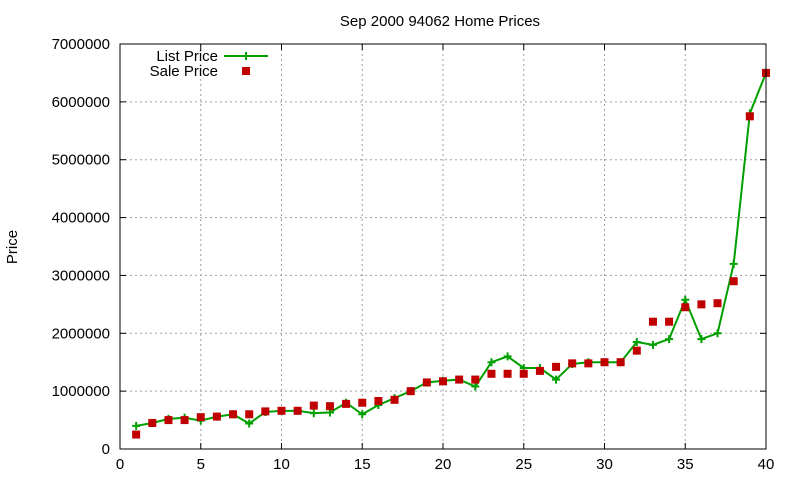 This screenshot has width=800, height=480. I want to click on y-tick-label: 1000000, so click(81, 391).